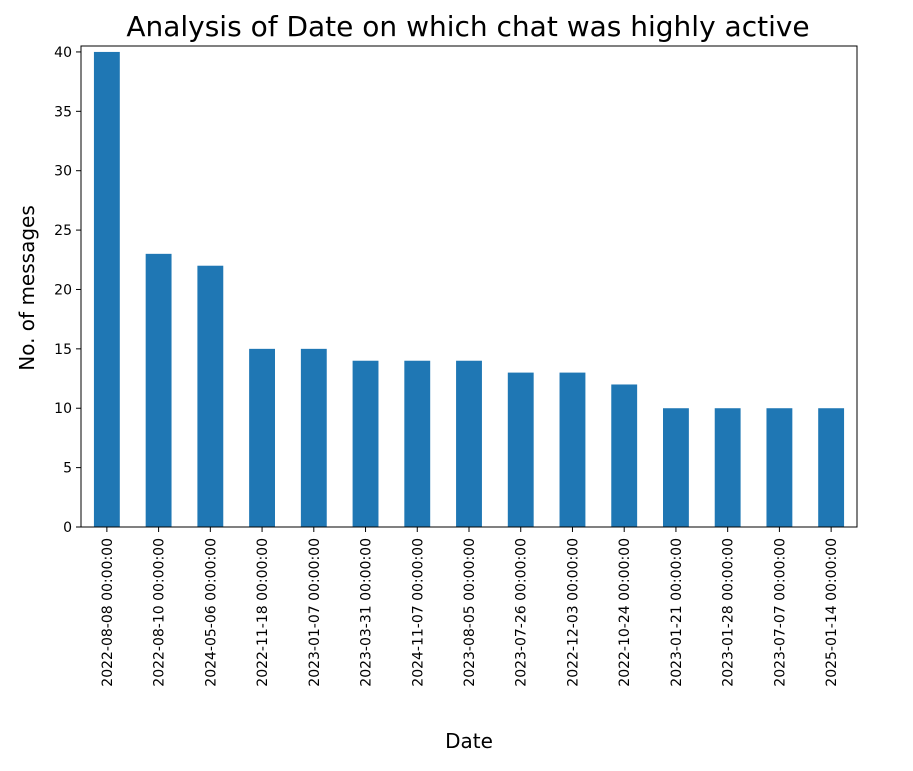 The image size is (913, 771). What do you see at coordinates (677, 612) in the screenshot?
I see `x-tick-label-11: 2023-01-21 00:00:00` at bounding box center [677, 612].